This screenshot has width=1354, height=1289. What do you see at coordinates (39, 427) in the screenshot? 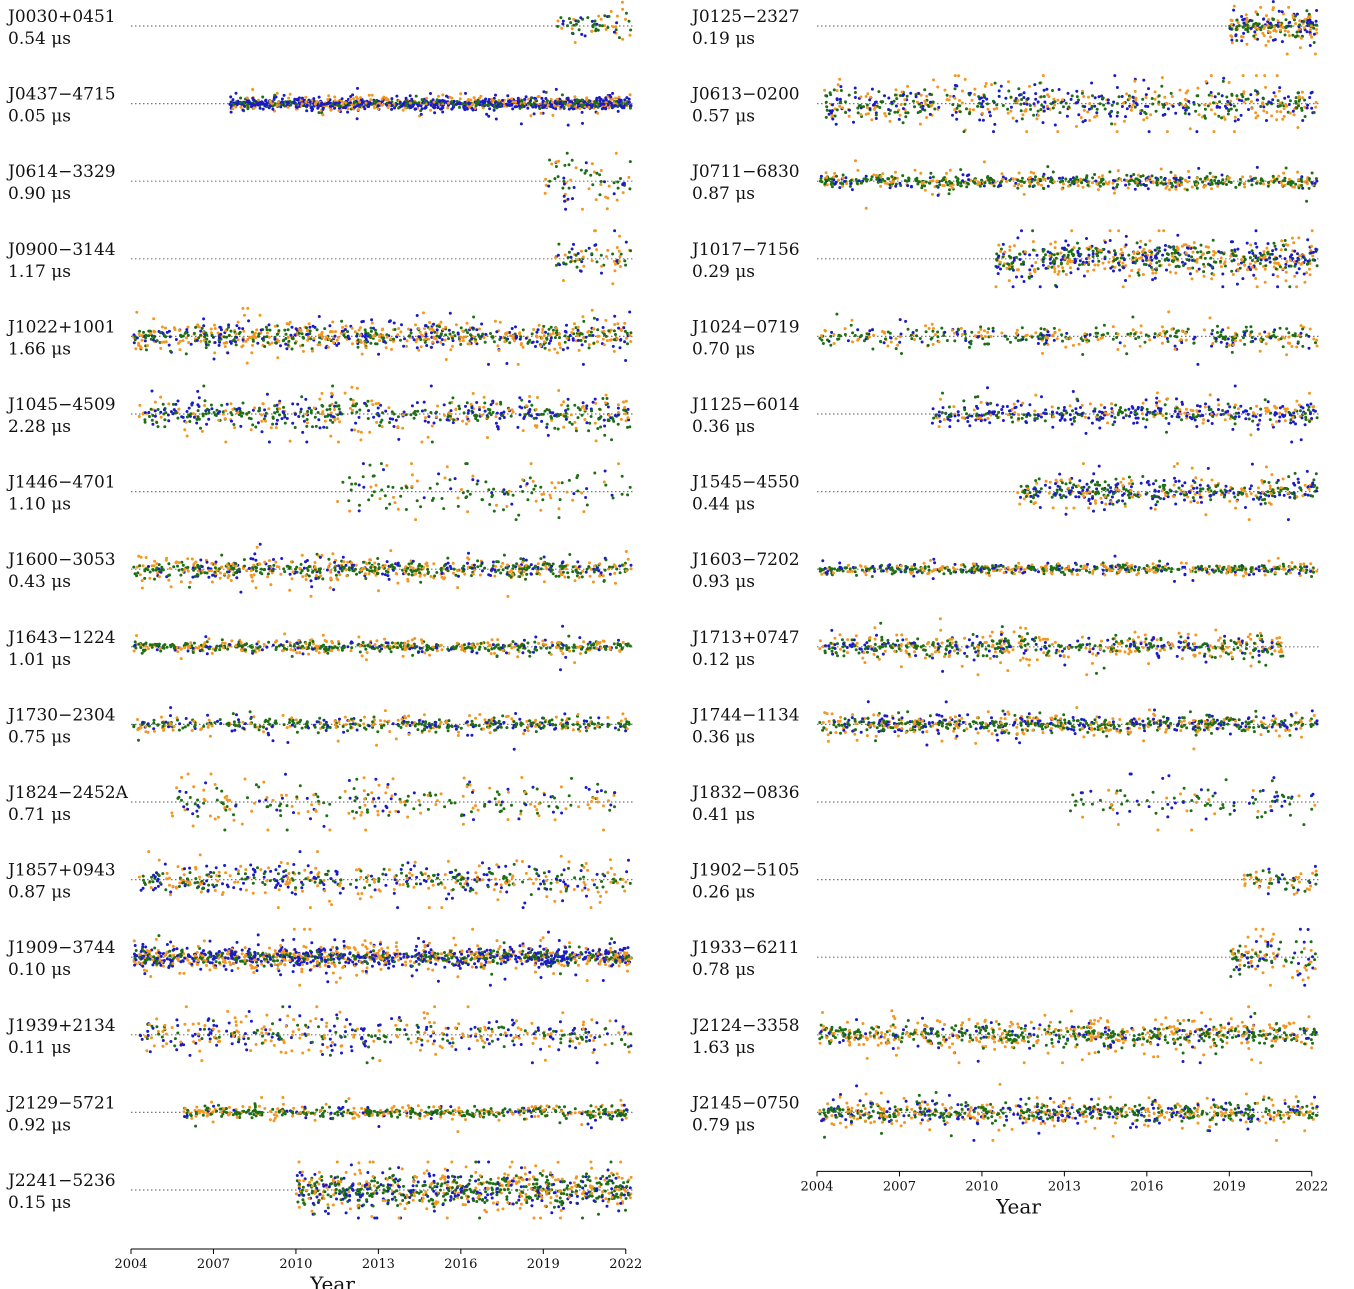
I see `pulsar-rms: 2.28 μs` at bounding box center [39, 427].